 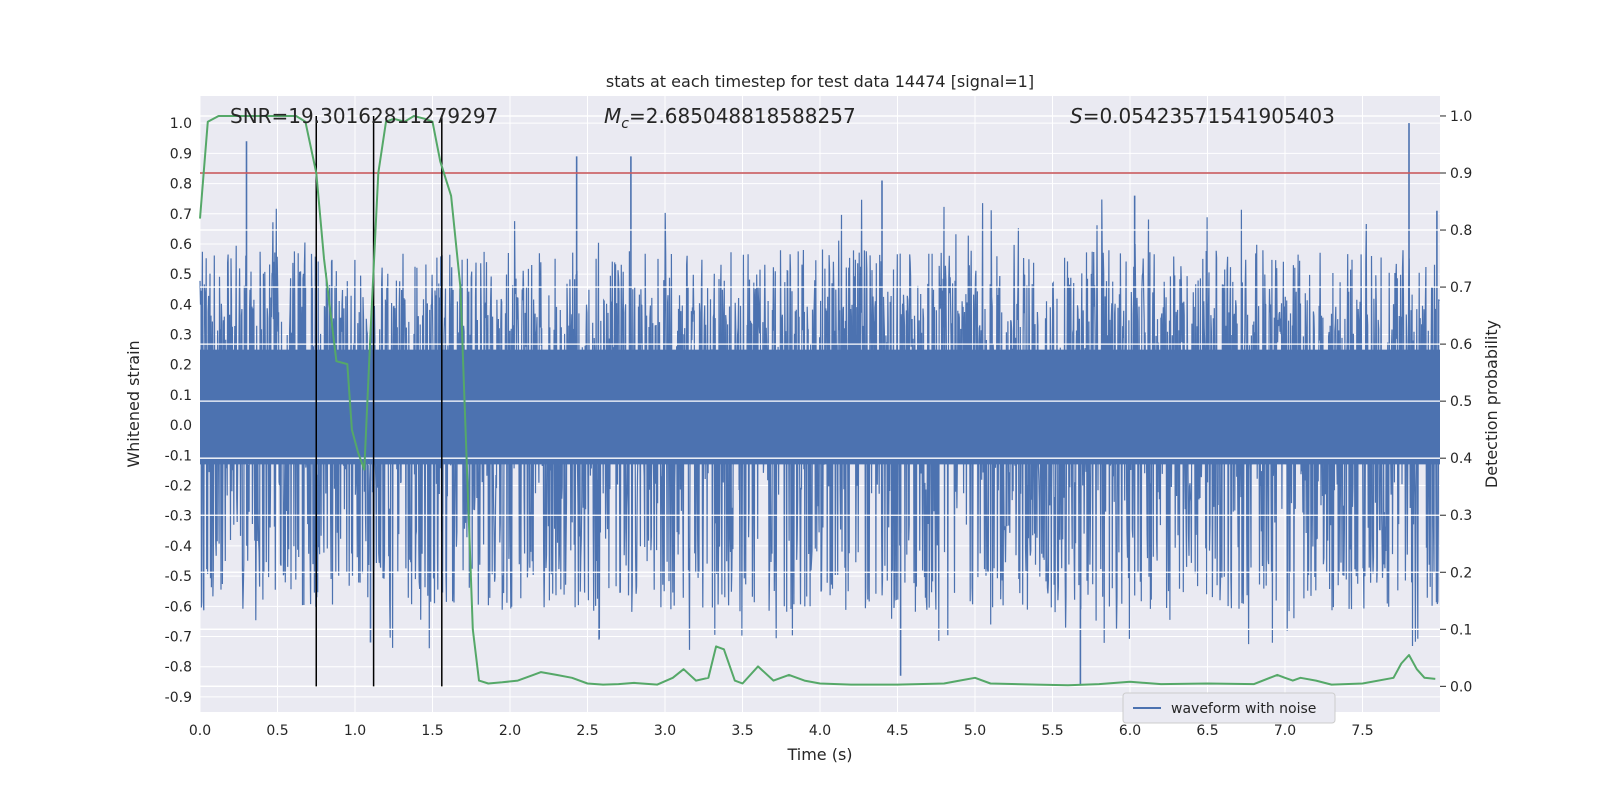 I want to click on y-tick-label: -0.8, so click(x=178, y=668).